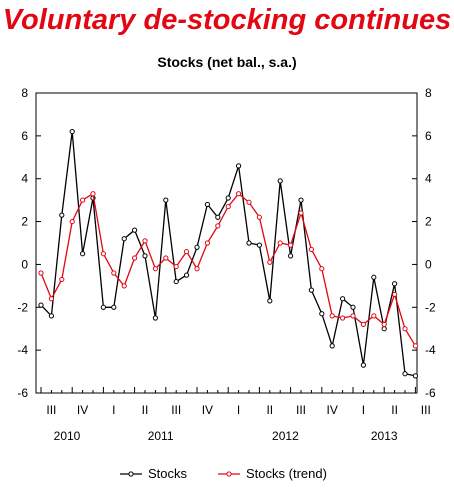  Describe the element at coordinates (161, 436) in the screenshot. I see `x-year-label: 2011` at that location.